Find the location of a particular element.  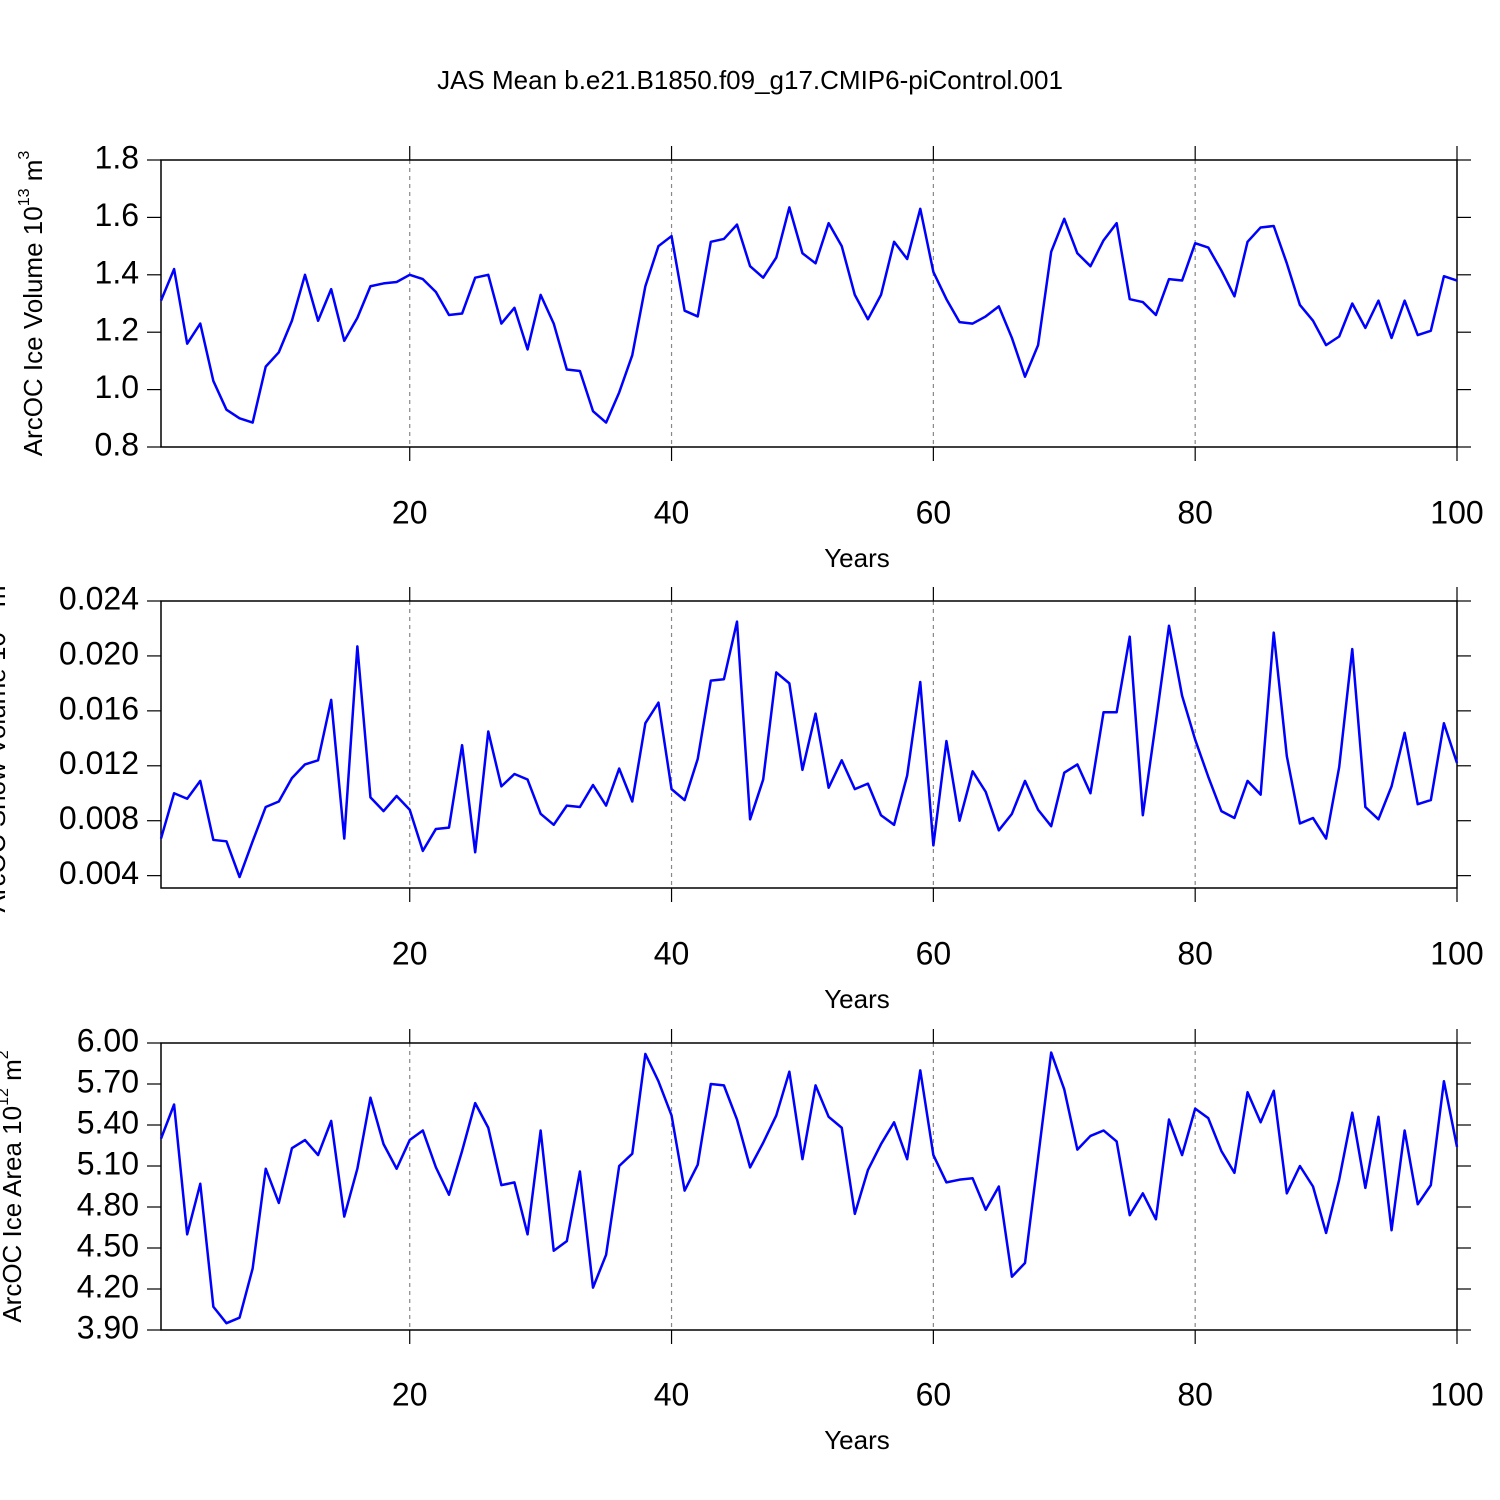

y-axis-label: ArcOC Ice Volume 1013 m3 is located at coordinates (32, 304).